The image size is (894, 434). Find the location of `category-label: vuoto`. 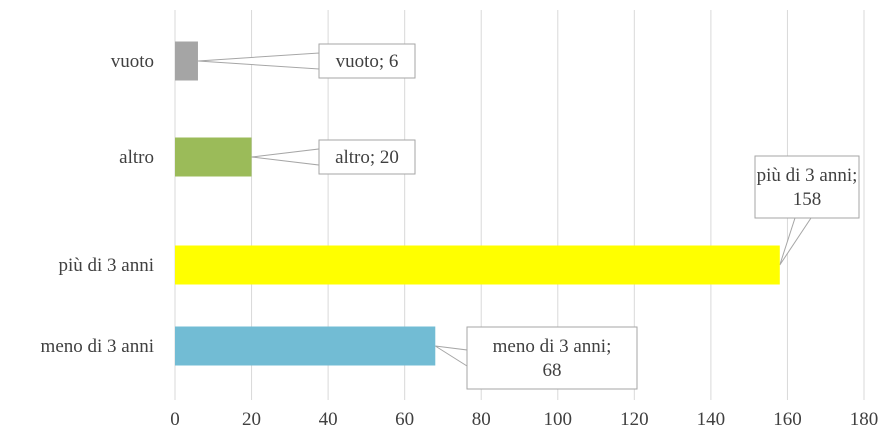

category-label: vuoto is located at coordinates (132, 61).